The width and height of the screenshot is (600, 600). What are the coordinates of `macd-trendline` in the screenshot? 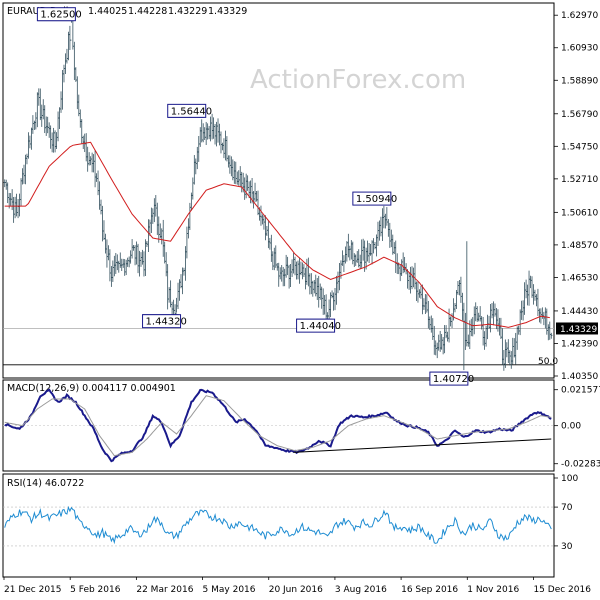 It's located at (422, 445).